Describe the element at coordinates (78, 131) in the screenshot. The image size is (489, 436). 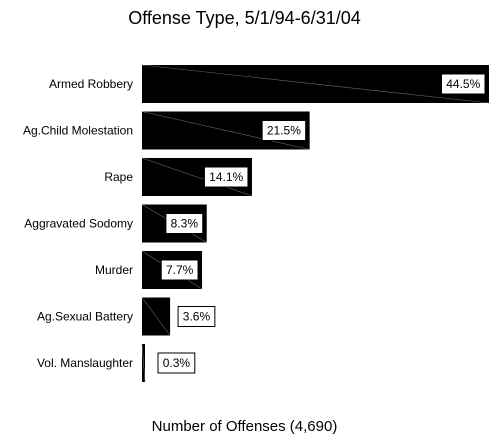
I see `category-label: Ag.Child Molestation` at that location.